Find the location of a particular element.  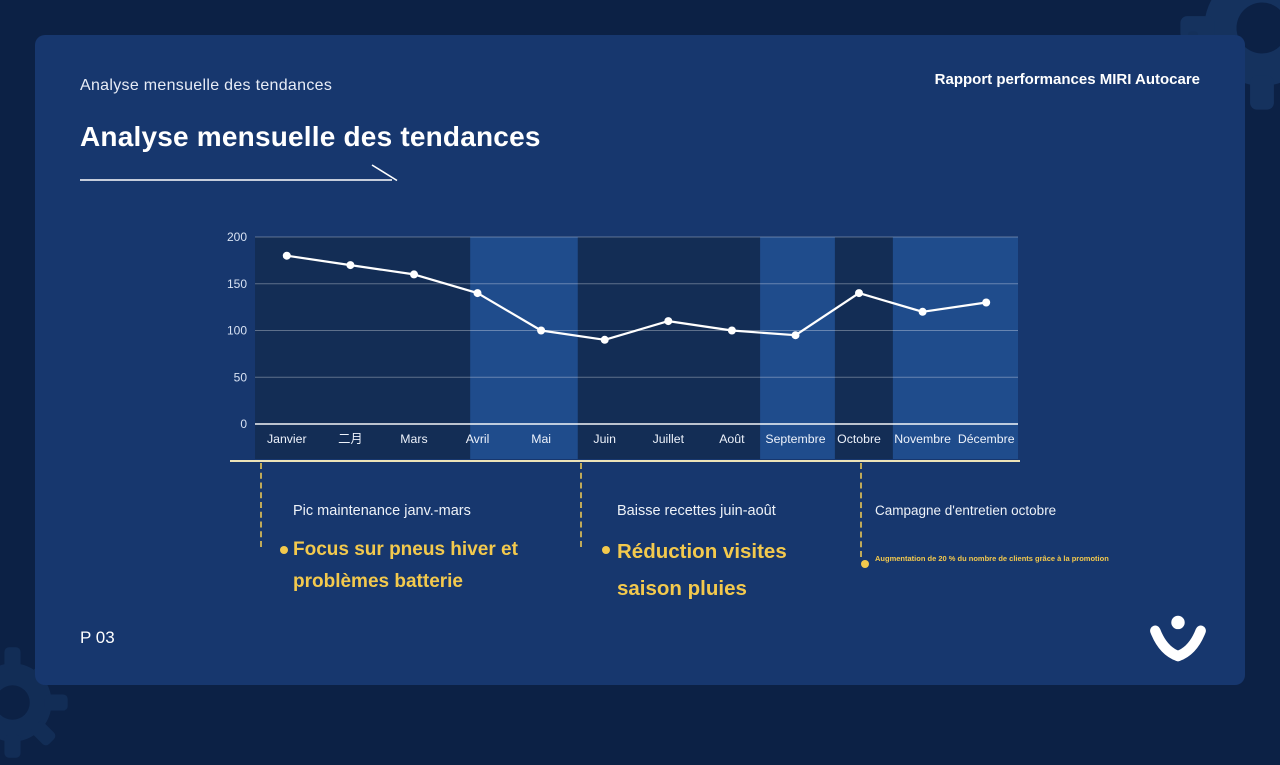

svg-text: Juin is located at coordinates (604, 439).